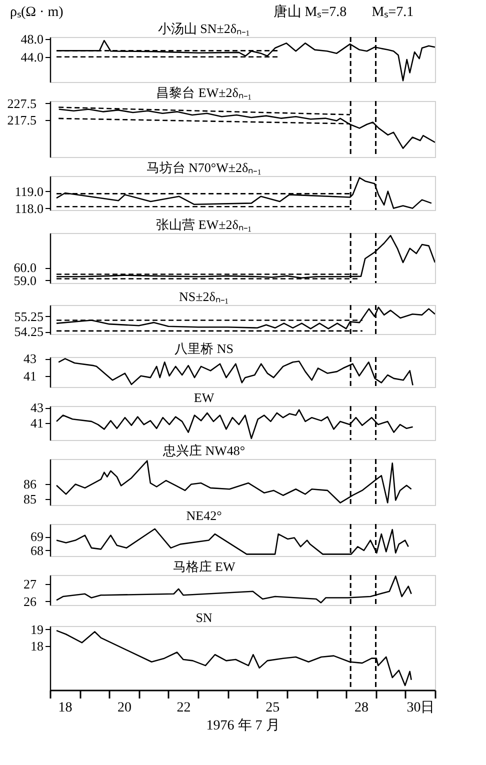 The width and height of the screenshot is (486, 765). I want to click on text: 唐山 Mₛ=7.8, so click(310, 12).